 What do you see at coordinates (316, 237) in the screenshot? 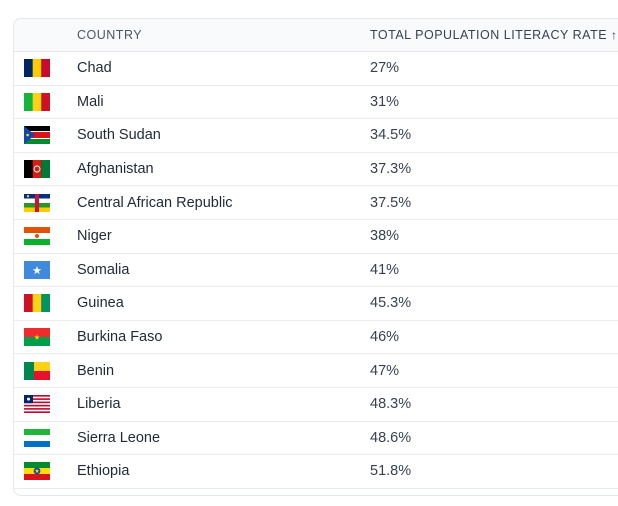
I see `table-row: Niger 38%` at bounding box center [316, 237].